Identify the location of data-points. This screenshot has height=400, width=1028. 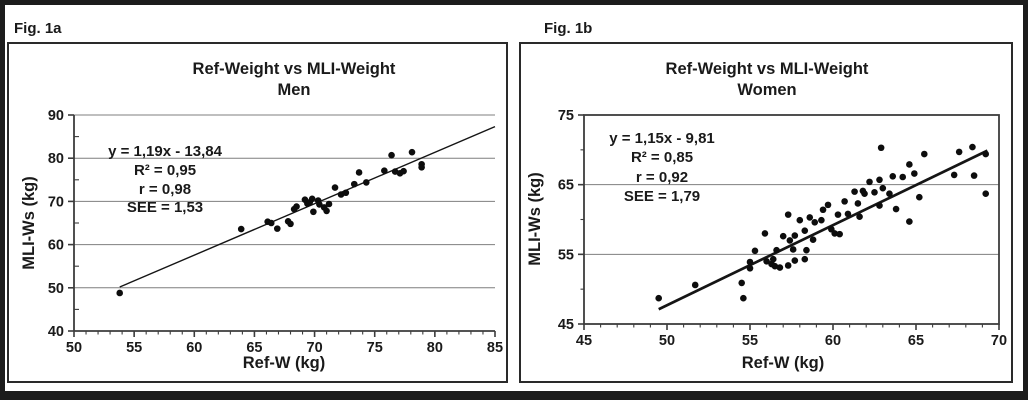
(270, 222).